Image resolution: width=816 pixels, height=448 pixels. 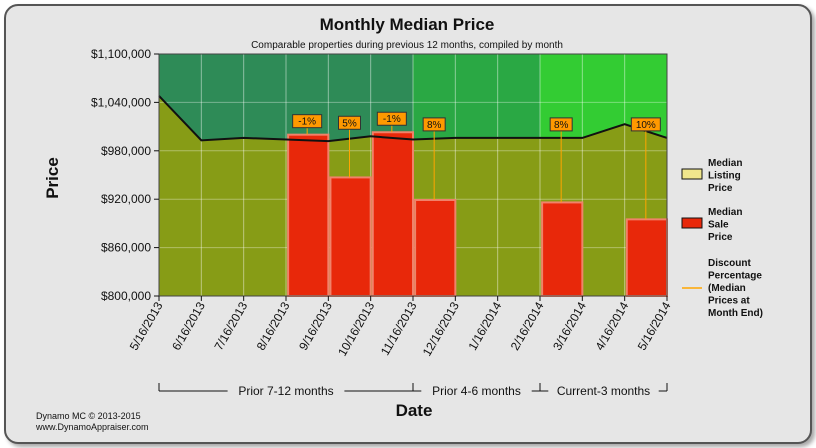 I want to click on x-tick-label: 10/16/2013, so click(x=356, y=328).